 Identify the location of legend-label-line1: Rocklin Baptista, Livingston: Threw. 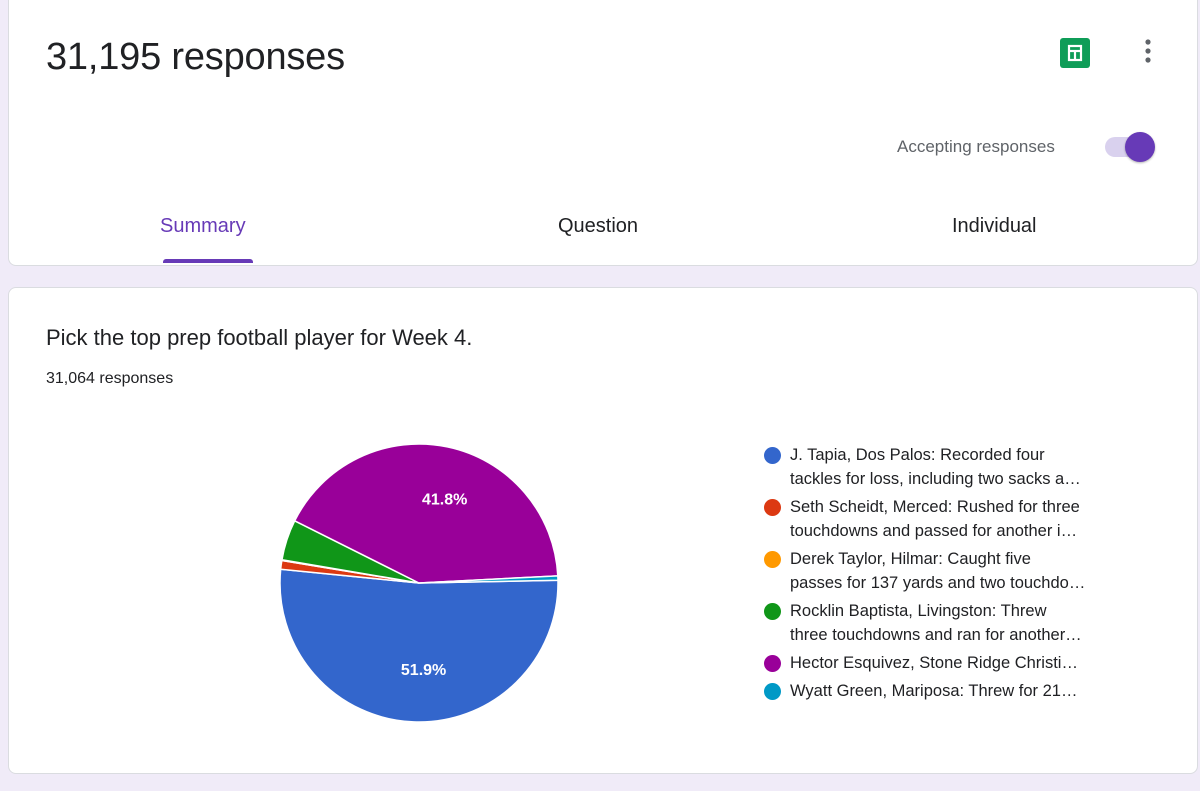
(918, 611).